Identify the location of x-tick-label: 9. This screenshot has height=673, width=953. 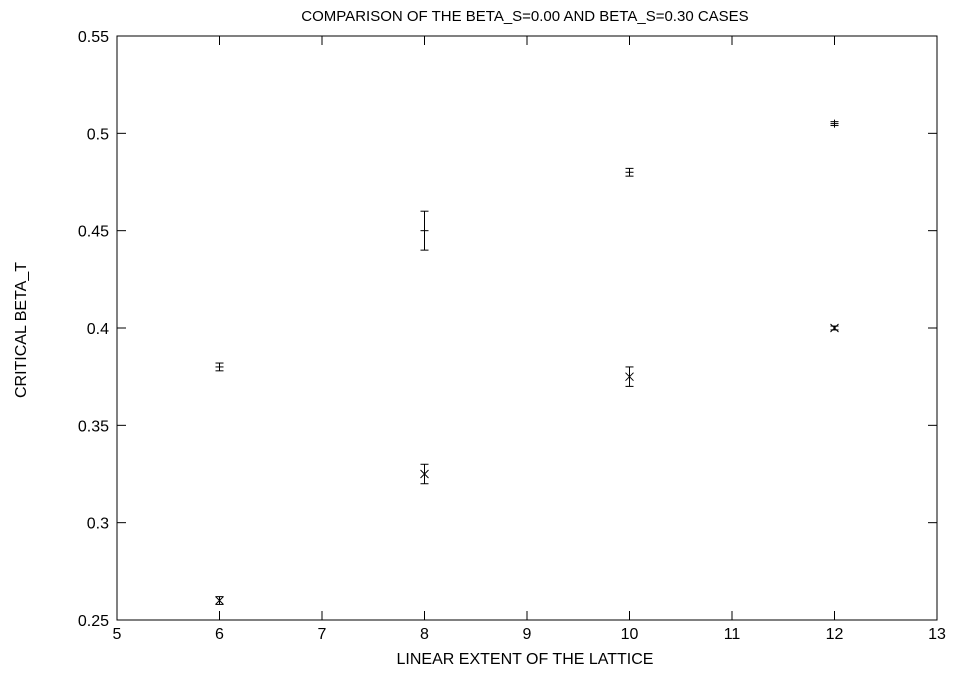
(527, 634).